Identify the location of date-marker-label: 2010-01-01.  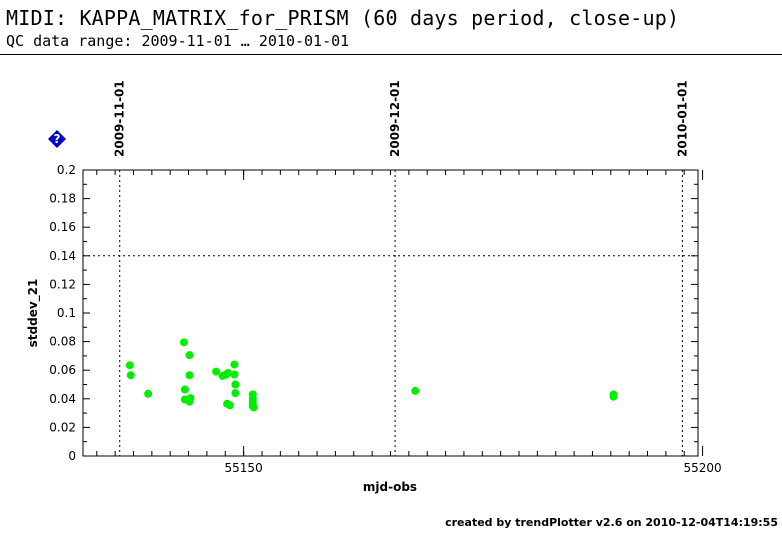
(682, 118).